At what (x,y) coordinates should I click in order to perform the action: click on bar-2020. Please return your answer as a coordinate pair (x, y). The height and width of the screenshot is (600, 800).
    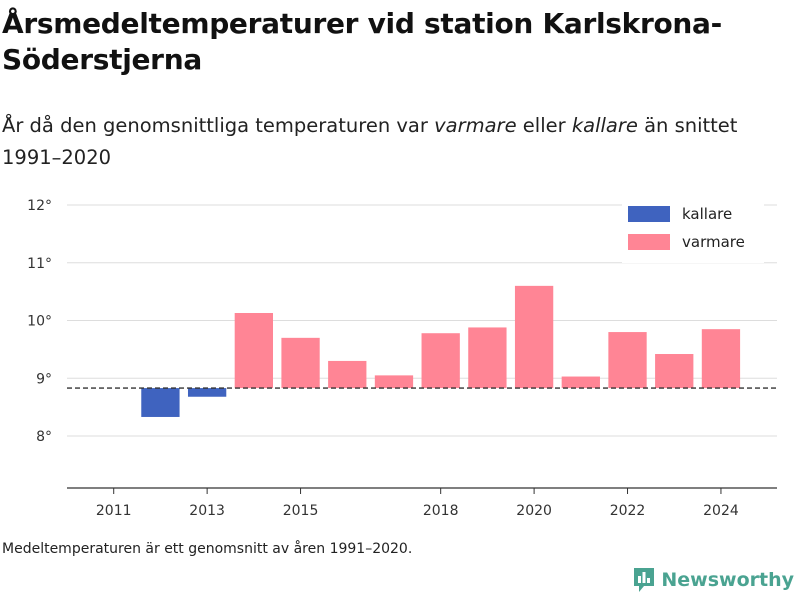
    Looking at the image, I should click on (534, 337).